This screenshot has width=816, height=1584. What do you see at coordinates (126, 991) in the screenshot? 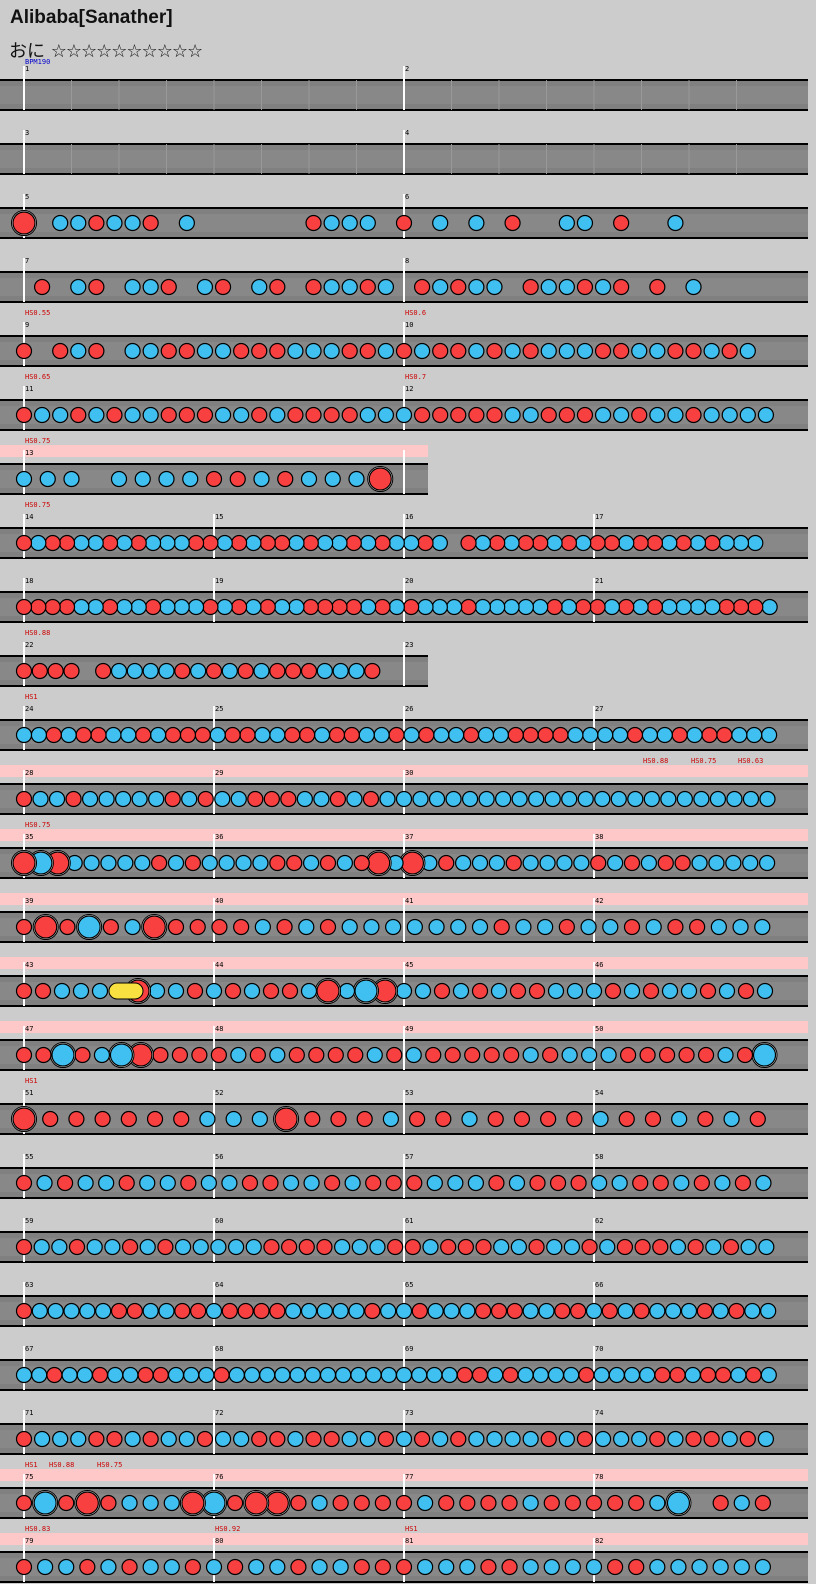
I see `drumroll-note` at bounding box center [126, 991].